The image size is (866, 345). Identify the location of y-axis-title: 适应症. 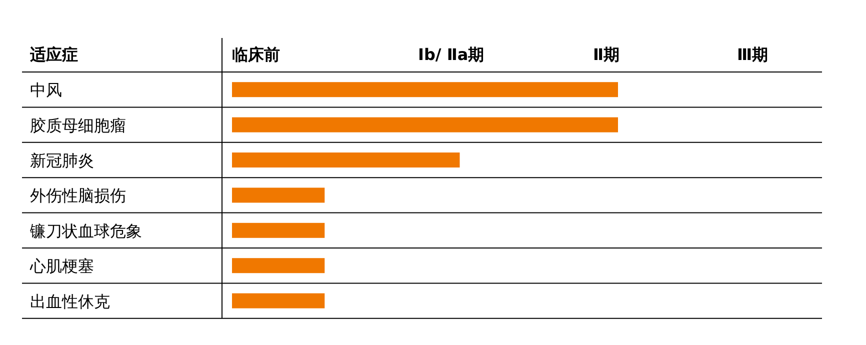
(53, 54).